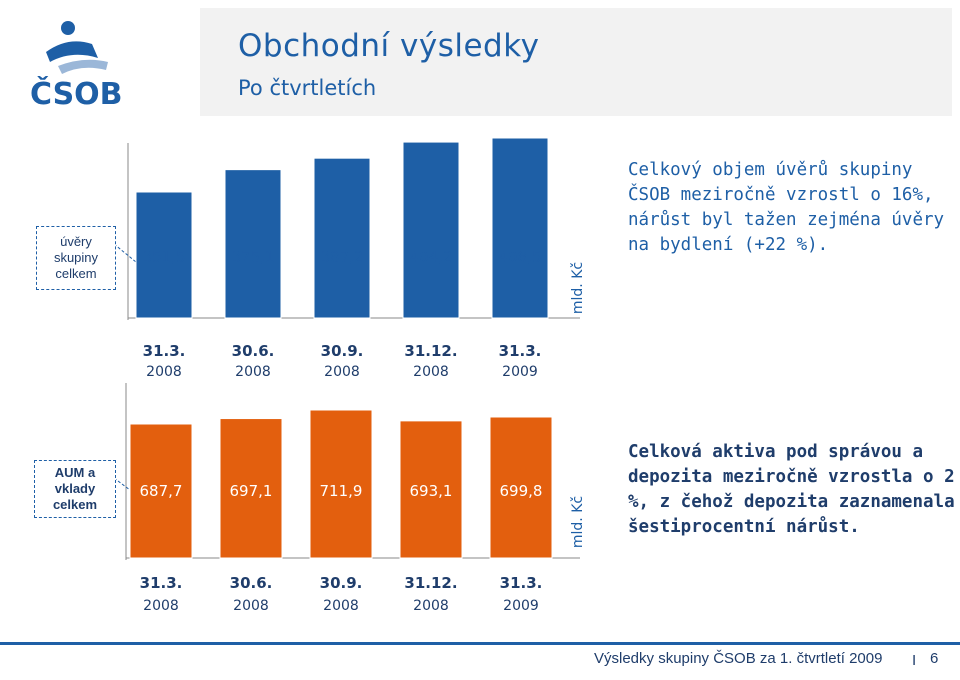  Describe the element at coordinates (389, 46) in the screenshot. I see `page-title: Obchodní výsledky` at that location.